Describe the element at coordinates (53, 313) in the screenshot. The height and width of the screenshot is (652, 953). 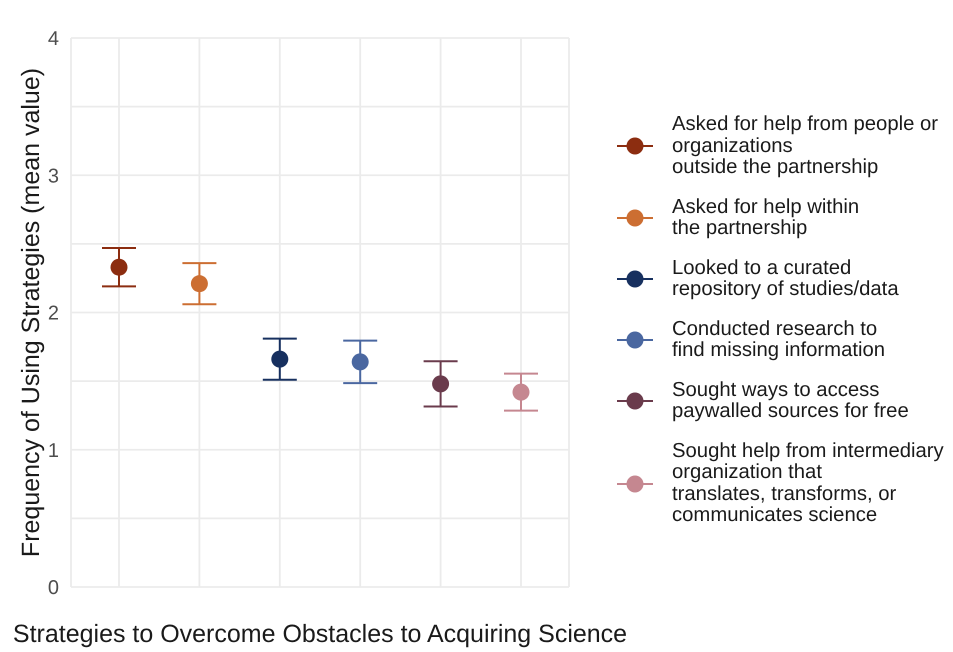
I see `y-tick-label: 2` at that location.